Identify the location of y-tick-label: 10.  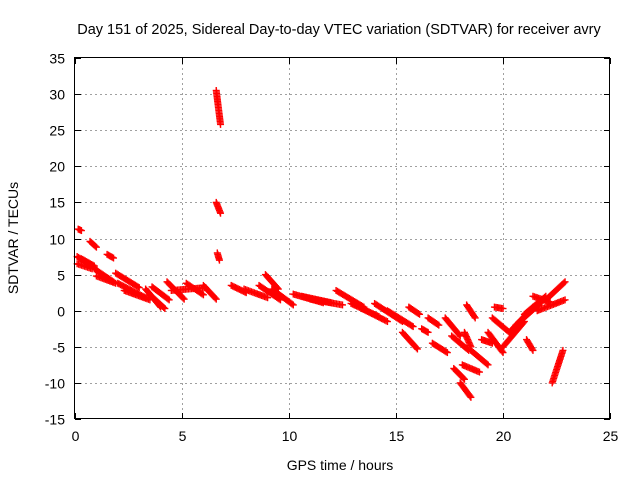
(57, 240).